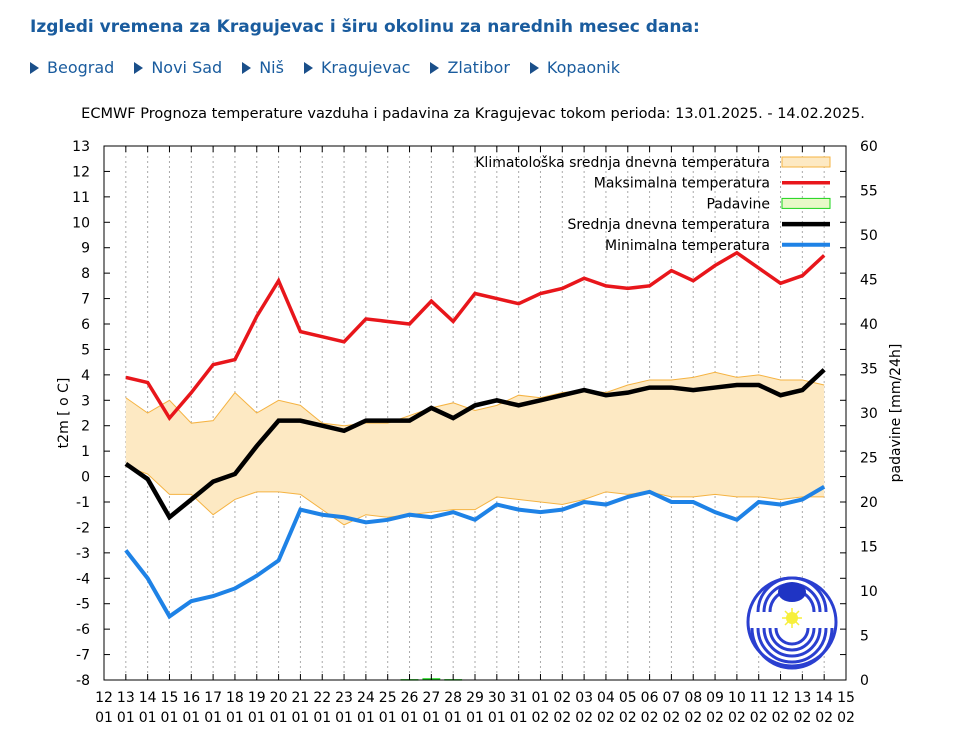  Describe the element at coordinates (453, 698) in the screenshot. I see `x-tick-label-day: 28` at that location.